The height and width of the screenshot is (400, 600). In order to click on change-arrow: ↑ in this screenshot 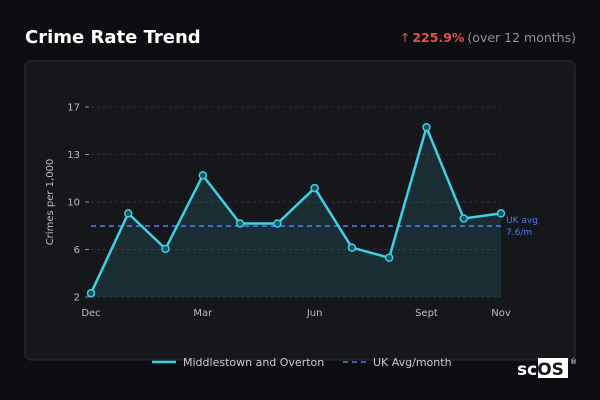, I will do `click(405, 37)`.